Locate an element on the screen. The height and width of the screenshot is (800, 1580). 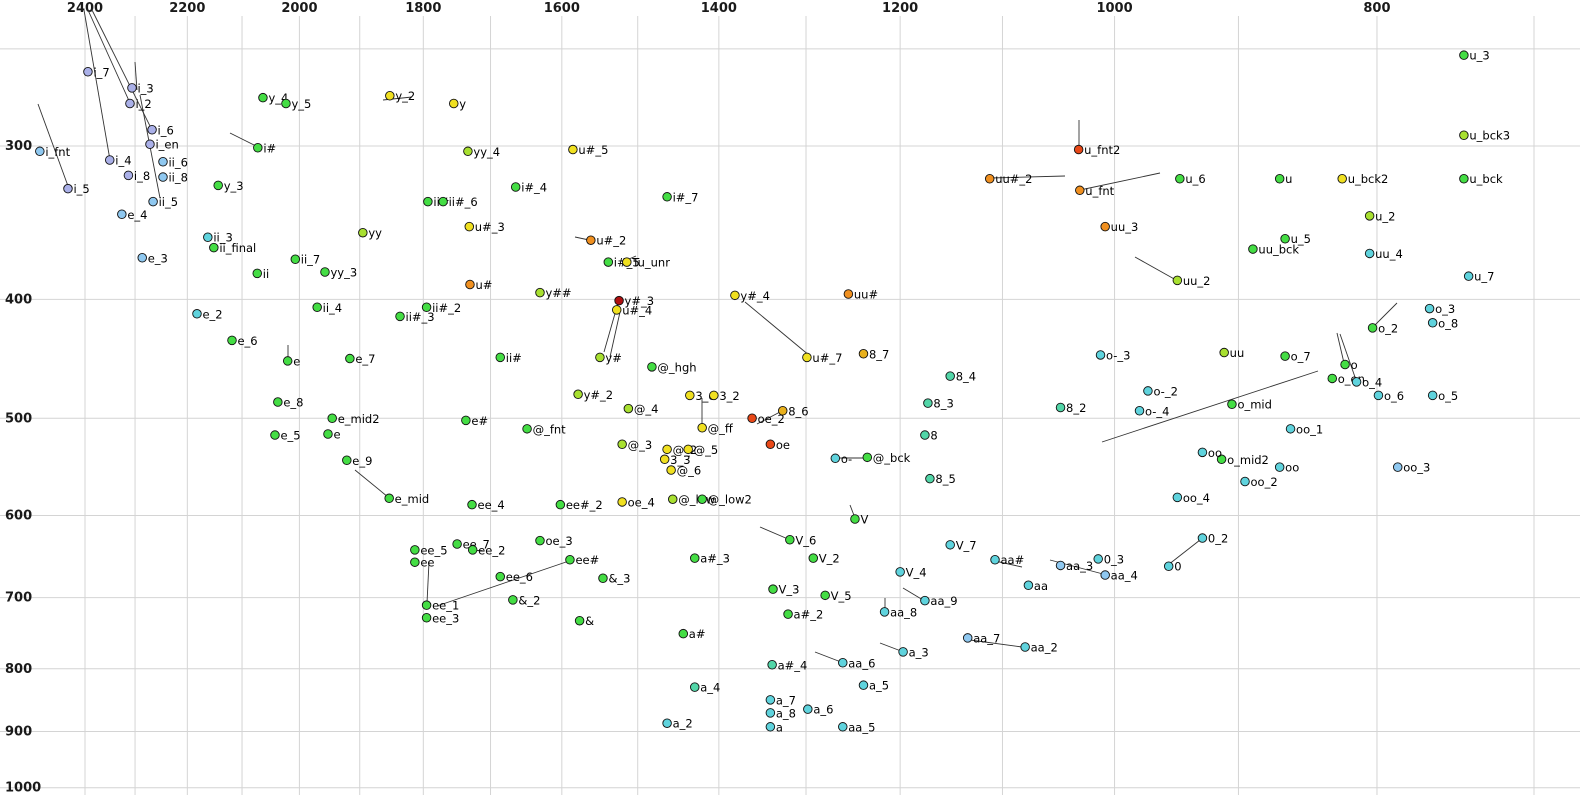
y-axis-tick-label: 300 is located at coordinates (18, 146).